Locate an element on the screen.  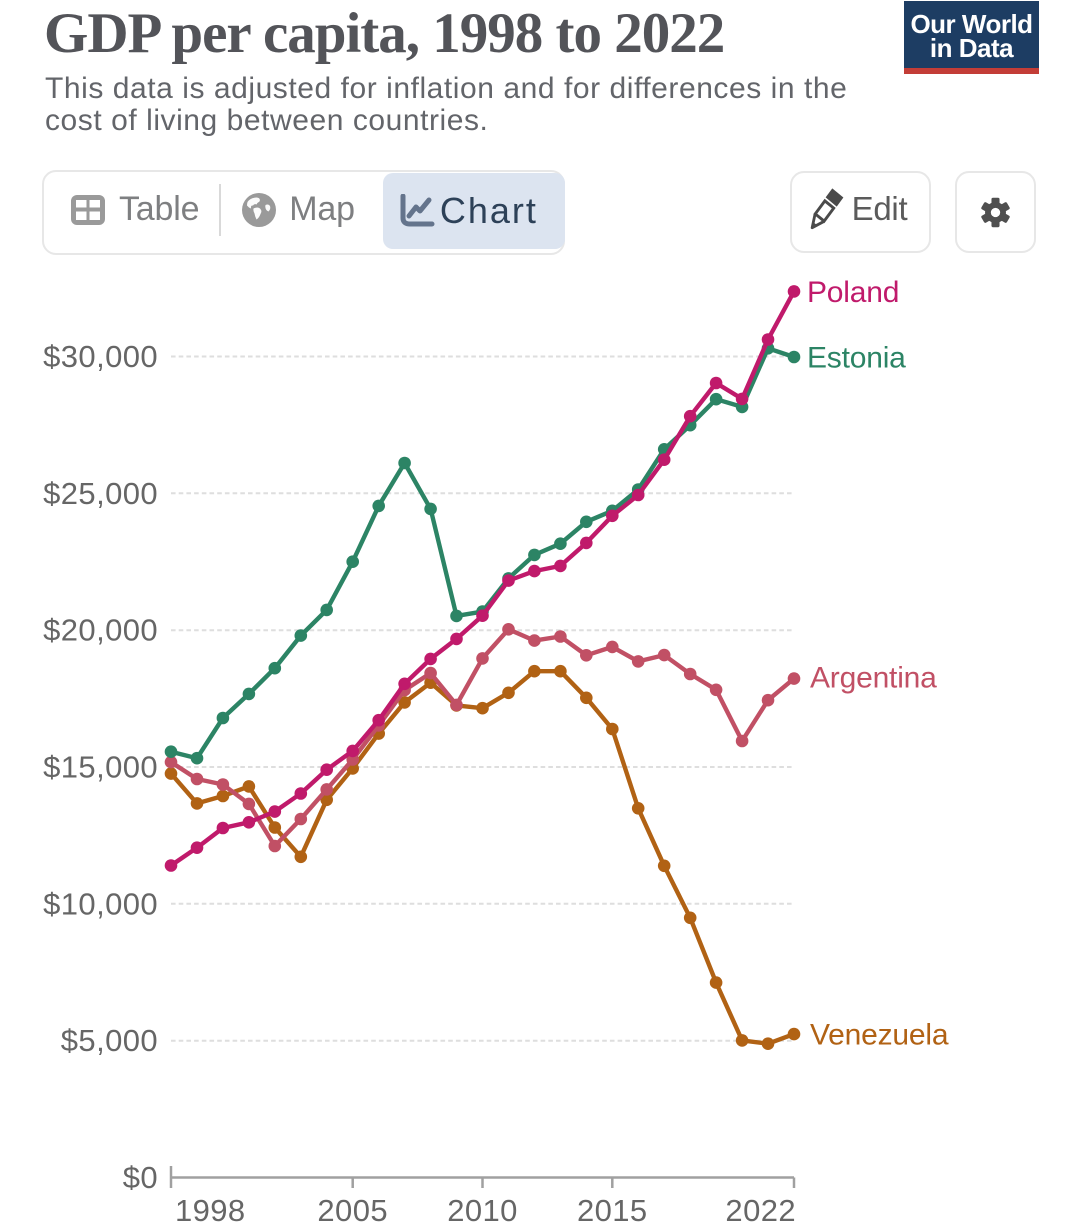
svg-text: Estonia is located at coordinates (856, 358).